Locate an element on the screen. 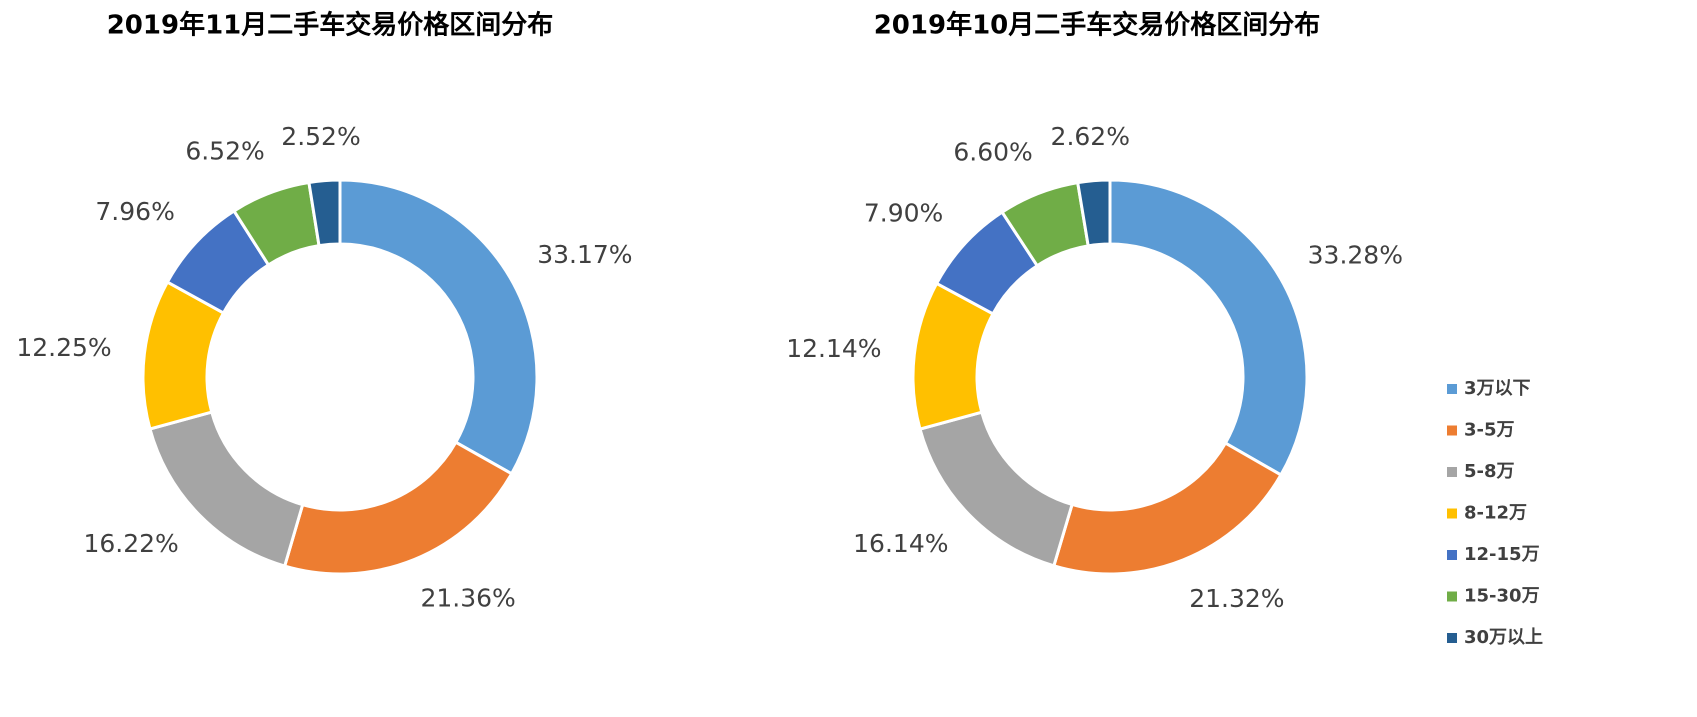  data-label: 6.52% is located at coordinates (224, 151).